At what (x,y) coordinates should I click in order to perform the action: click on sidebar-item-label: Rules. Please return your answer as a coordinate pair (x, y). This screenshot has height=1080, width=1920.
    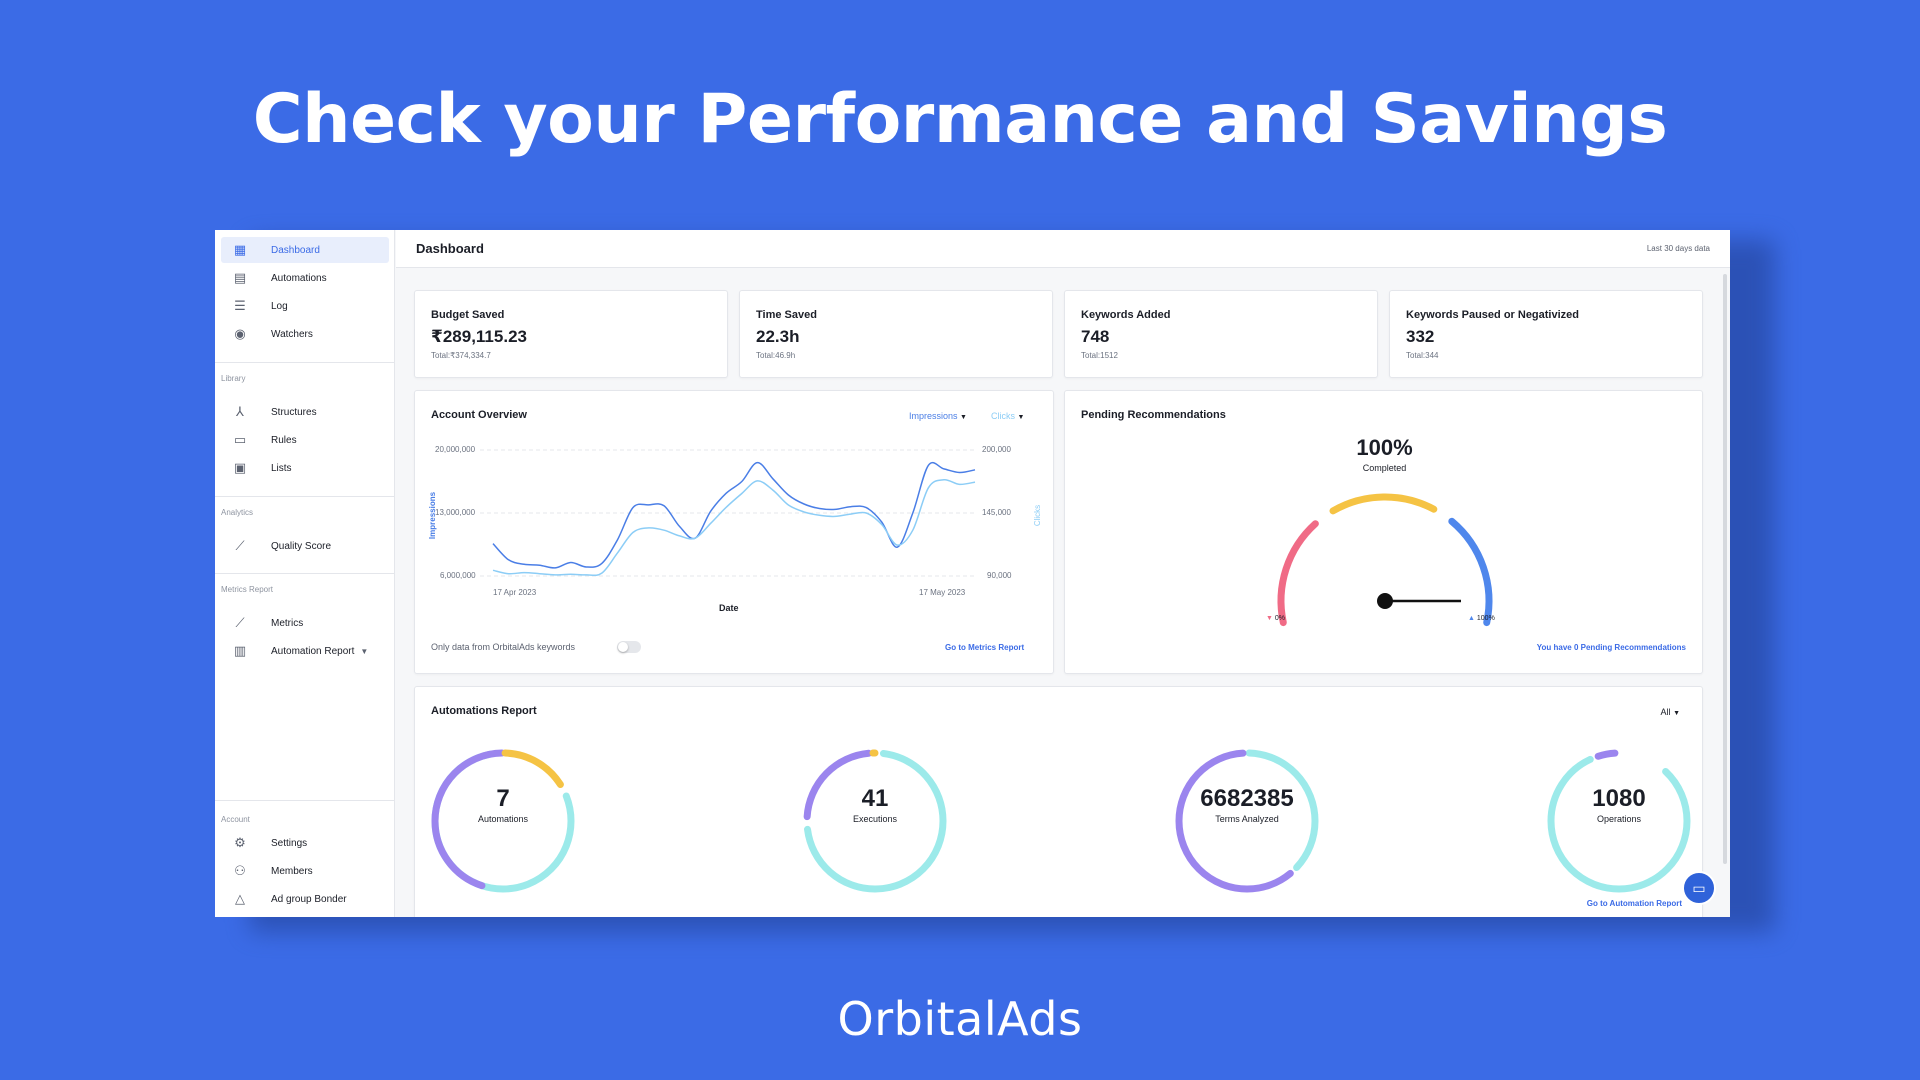
    Looking at the image, I should click on (284, 440).